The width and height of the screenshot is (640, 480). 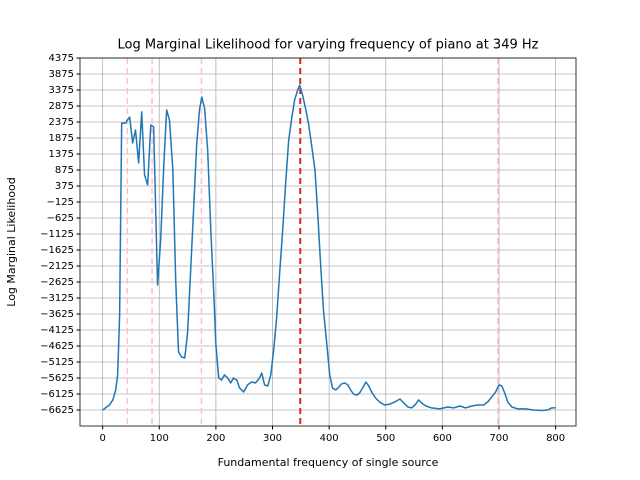 What do you see at coordinates (385, 438) in the screenshot?
I see `x-tick-label: 500` at bounding box center [385, 438].